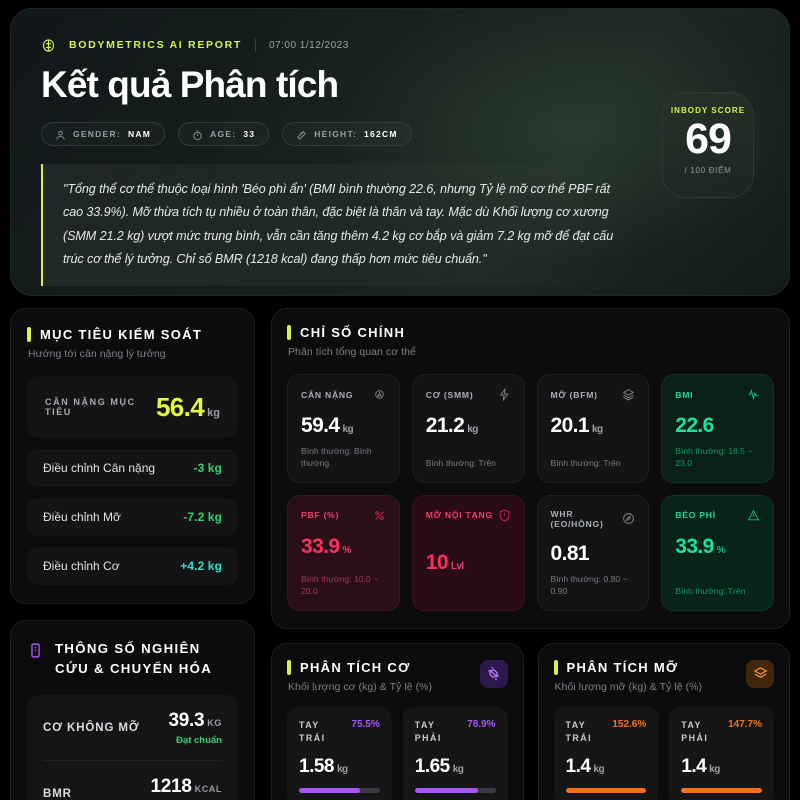 This screenshot has height=800, width=800. I want to click on target-weight-value-group: 56.4 kg, so click(188, 407).